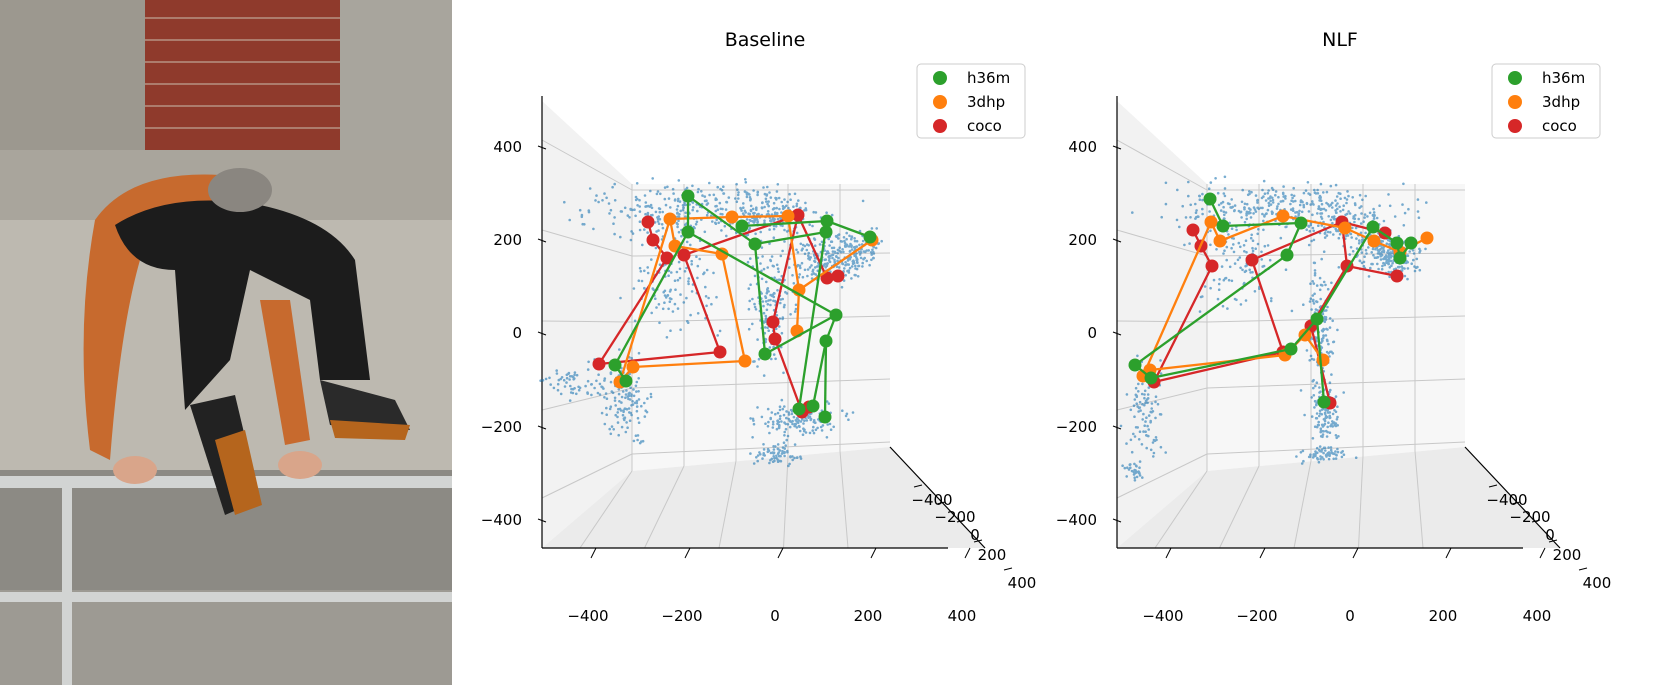 This screenshot has width=1661, height=685. What do you see at coordinates (1553, 541) in the screenshot?
I see `y-tick` at bounding box center [1553, 541].